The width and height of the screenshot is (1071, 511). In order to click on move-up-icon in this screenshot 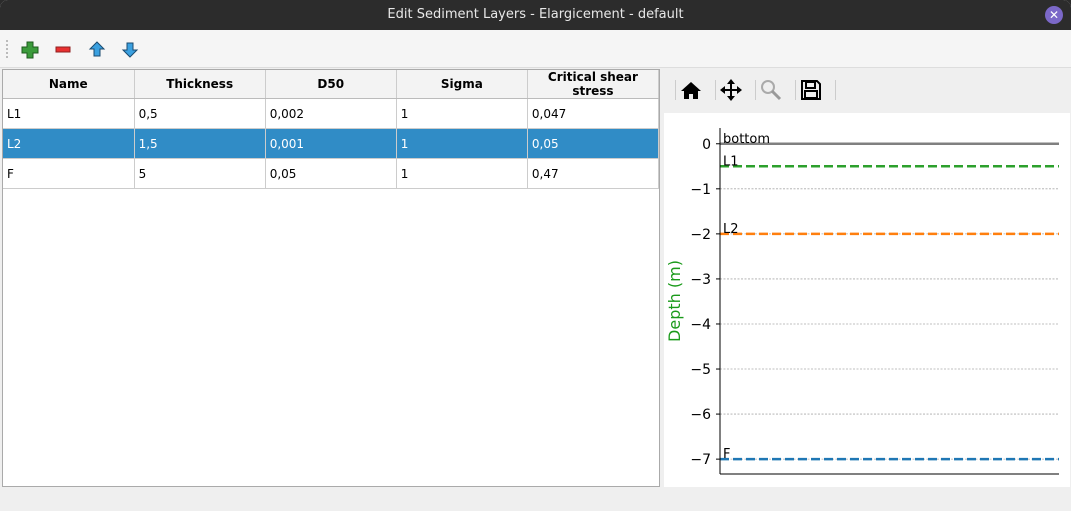, I will do `click(97, 49)`.